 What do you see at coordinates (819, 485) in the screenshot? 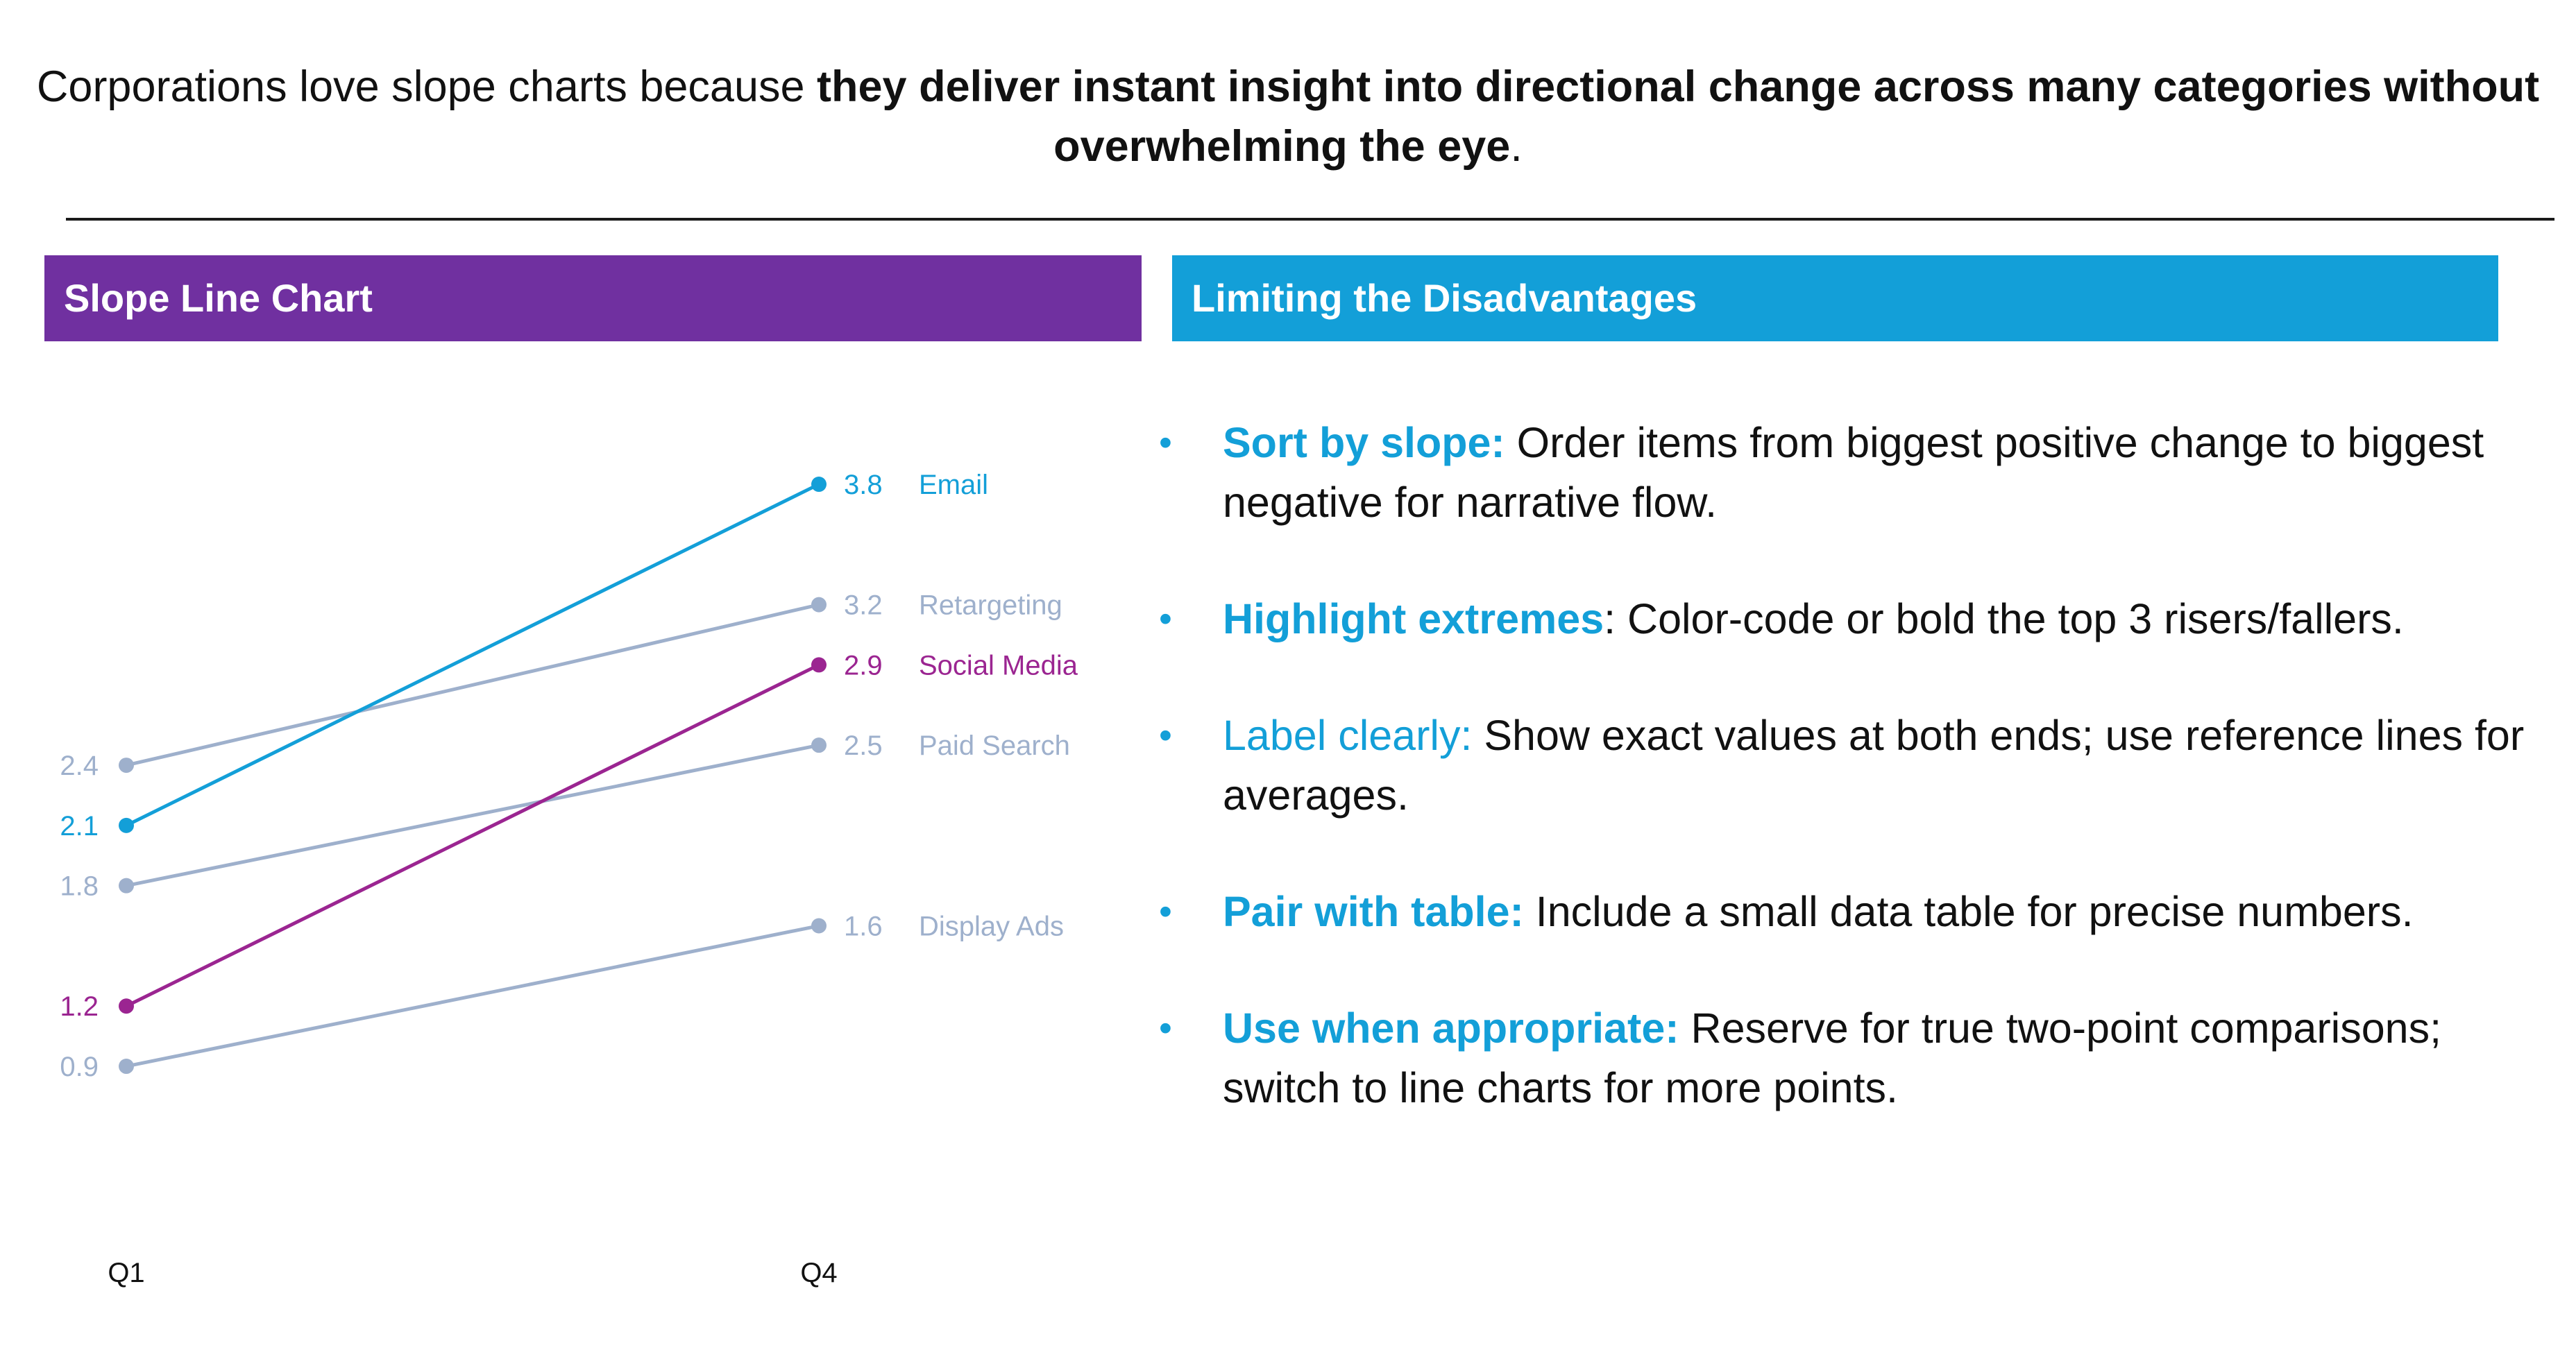
I see `point-email-q4` at bounding box center [819, 485].